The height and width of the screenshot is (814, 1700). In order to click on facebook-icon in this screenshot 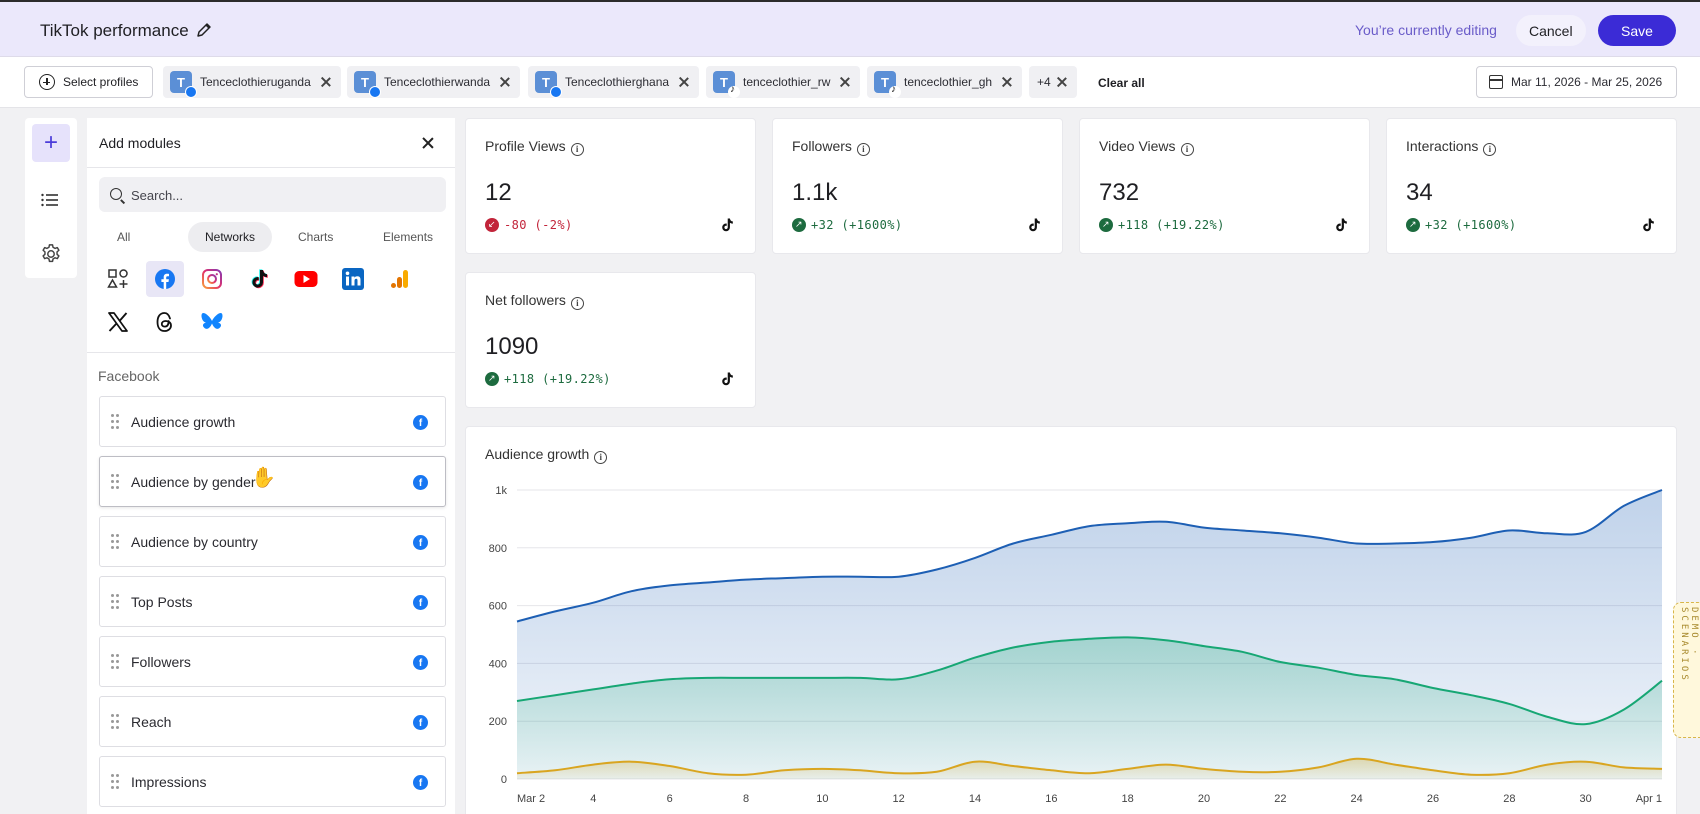, I will do `click(165, 279)`.